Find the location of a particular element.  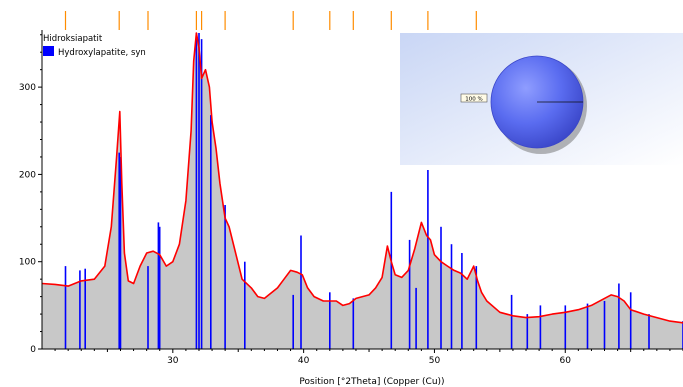

legend-entry-label: Hydroxylapatite, syn is located at coordinates (102, 53).